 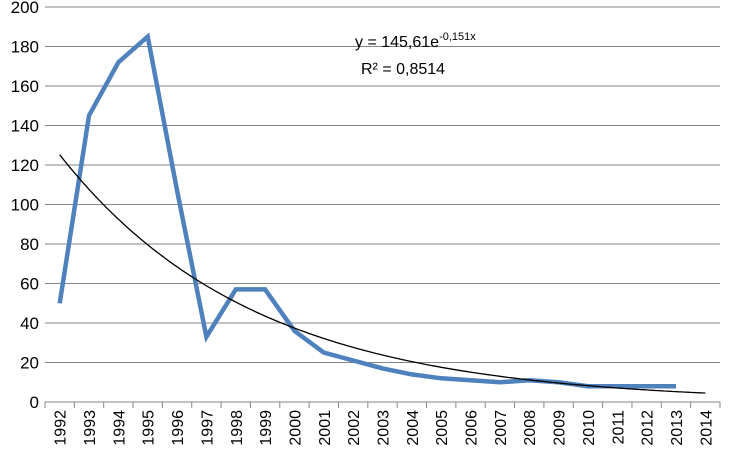 I want to click on x-tick-label-1994: 1994, so click(x=119, y=428).